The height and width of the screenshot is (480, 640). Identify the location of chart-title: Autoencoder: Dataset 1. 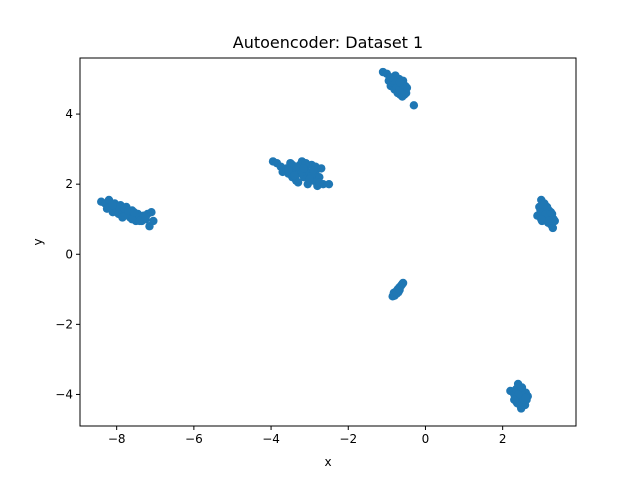
(328, 42).